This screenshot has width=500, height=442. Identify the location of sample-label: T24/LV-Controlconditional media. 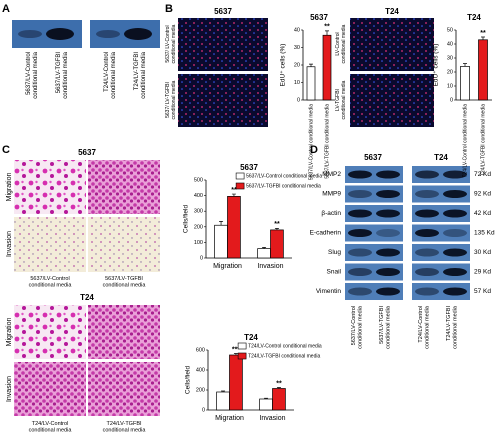
(424, 327).